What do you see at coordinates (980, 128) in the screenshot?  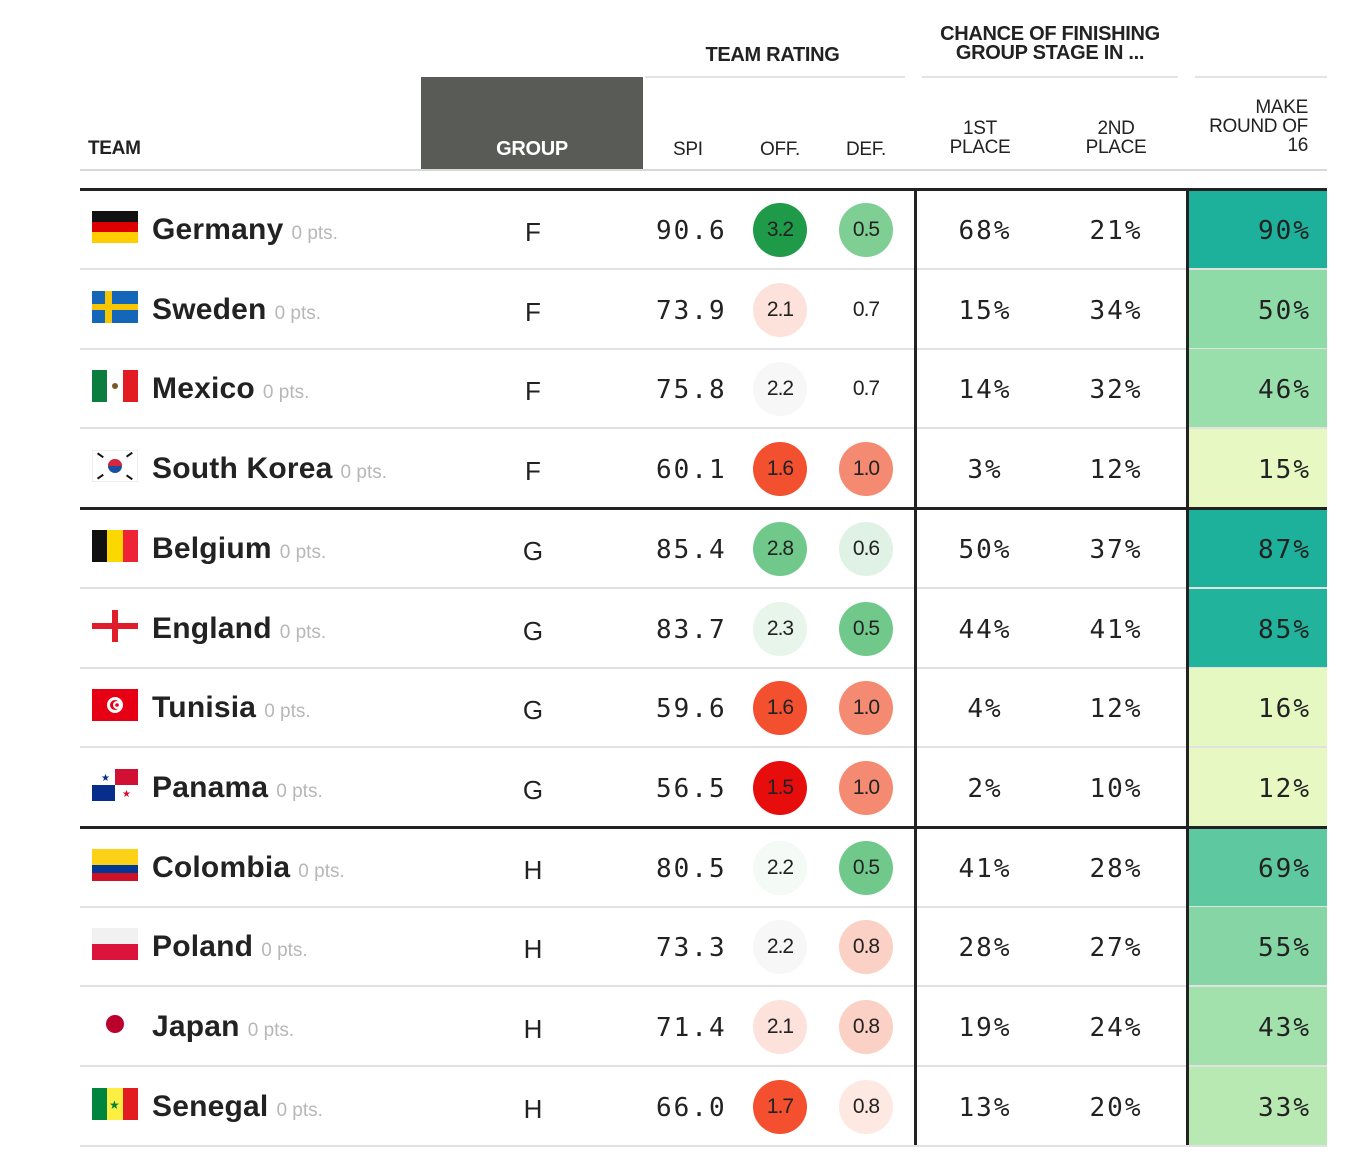 I see `first-place-header-line1: 1ST` at bounding box center [980, 128].